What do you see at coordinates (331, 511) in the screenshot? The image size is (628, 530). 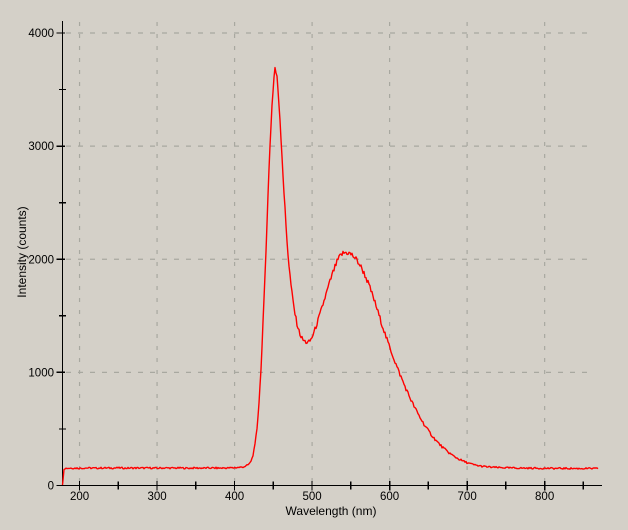 I see `x-axis-title: Wavelength (nm)` at bounding box center [331, 511].